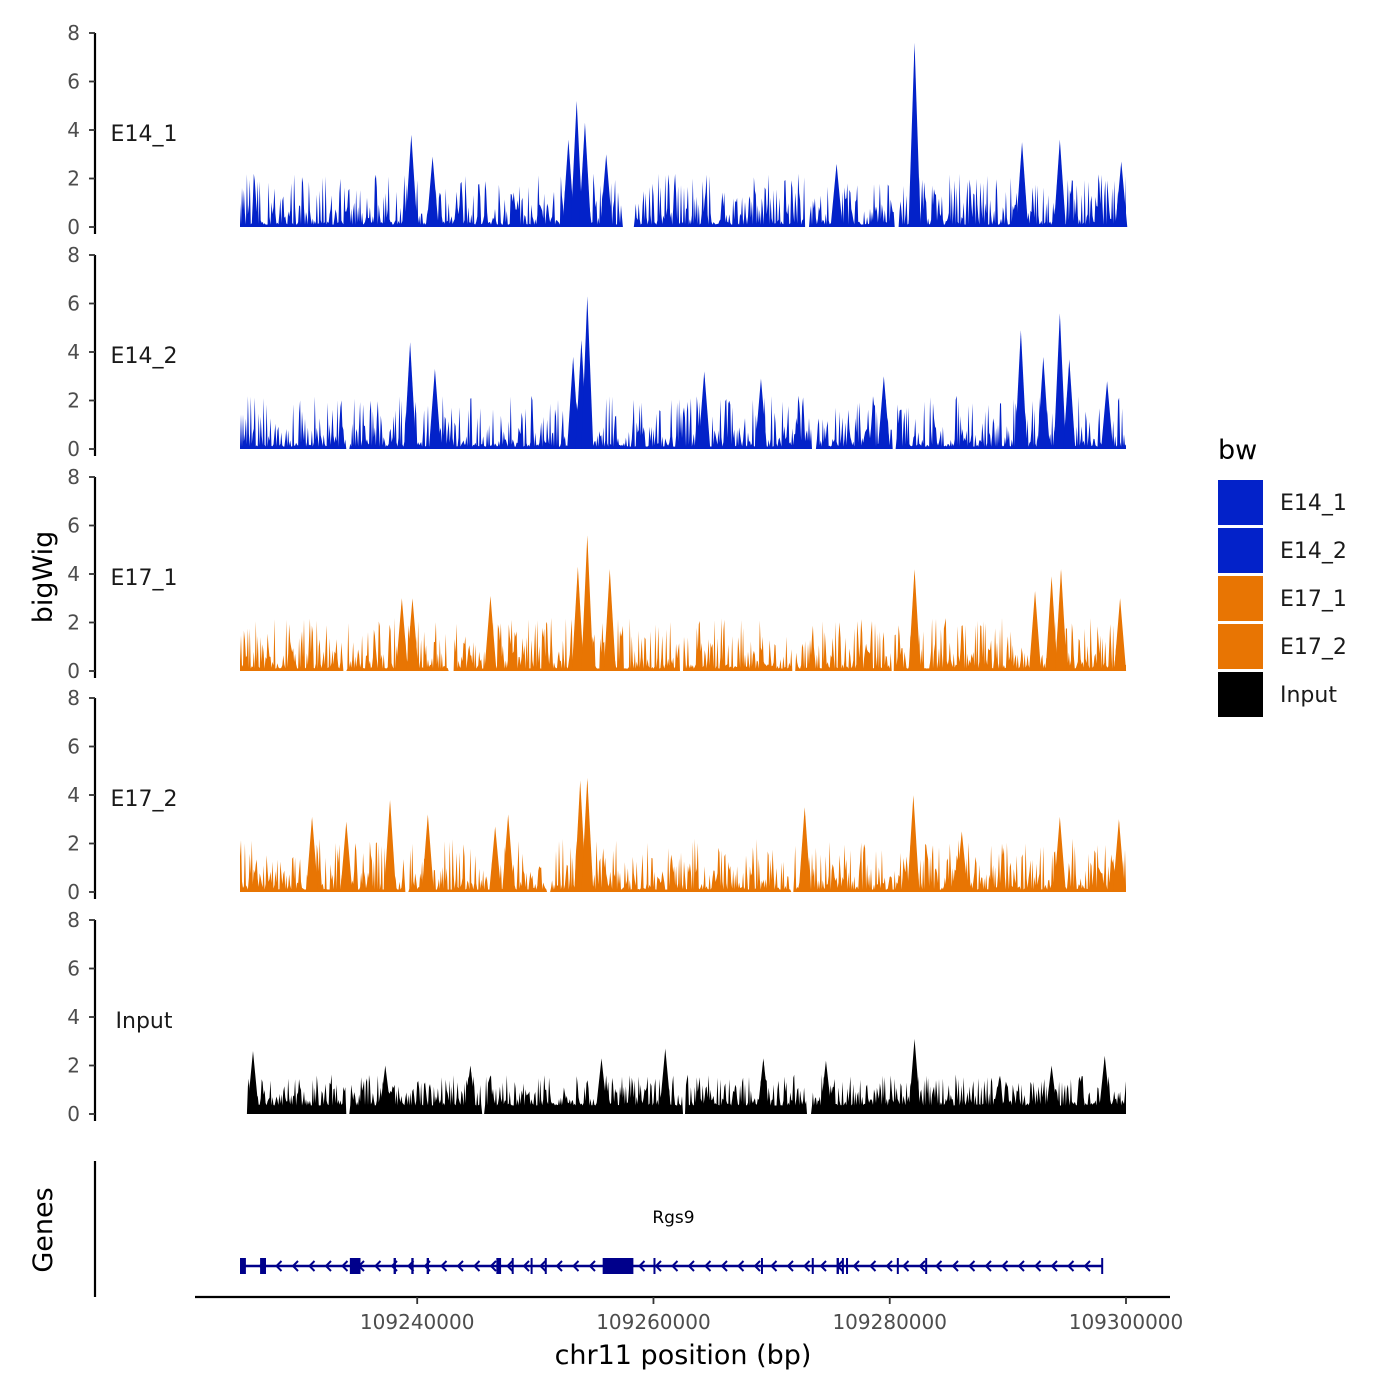 The height and width of the screenshot is (1400, 1400). I want to click on genes-track: Rgs9, so click(598, 1229).